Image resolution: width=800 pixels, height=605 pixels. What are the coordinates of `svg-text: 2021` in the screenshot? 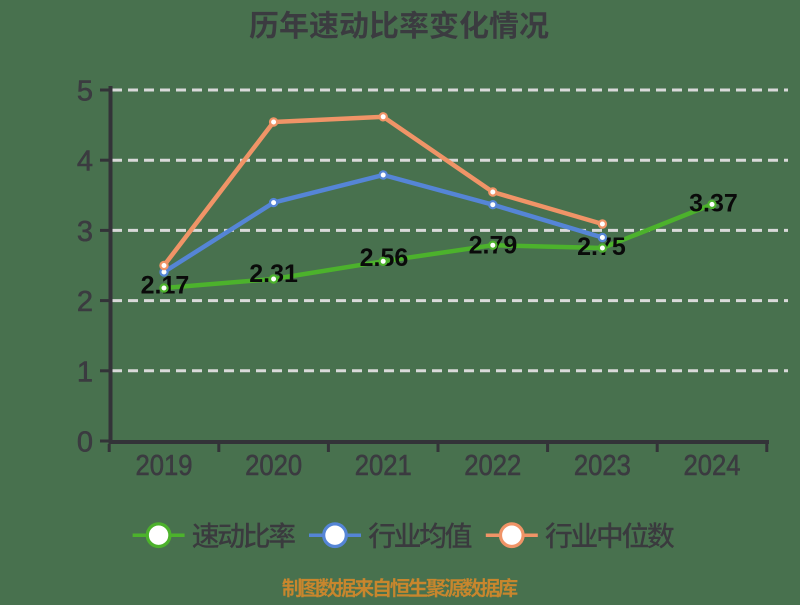 It's located at (383, 466).